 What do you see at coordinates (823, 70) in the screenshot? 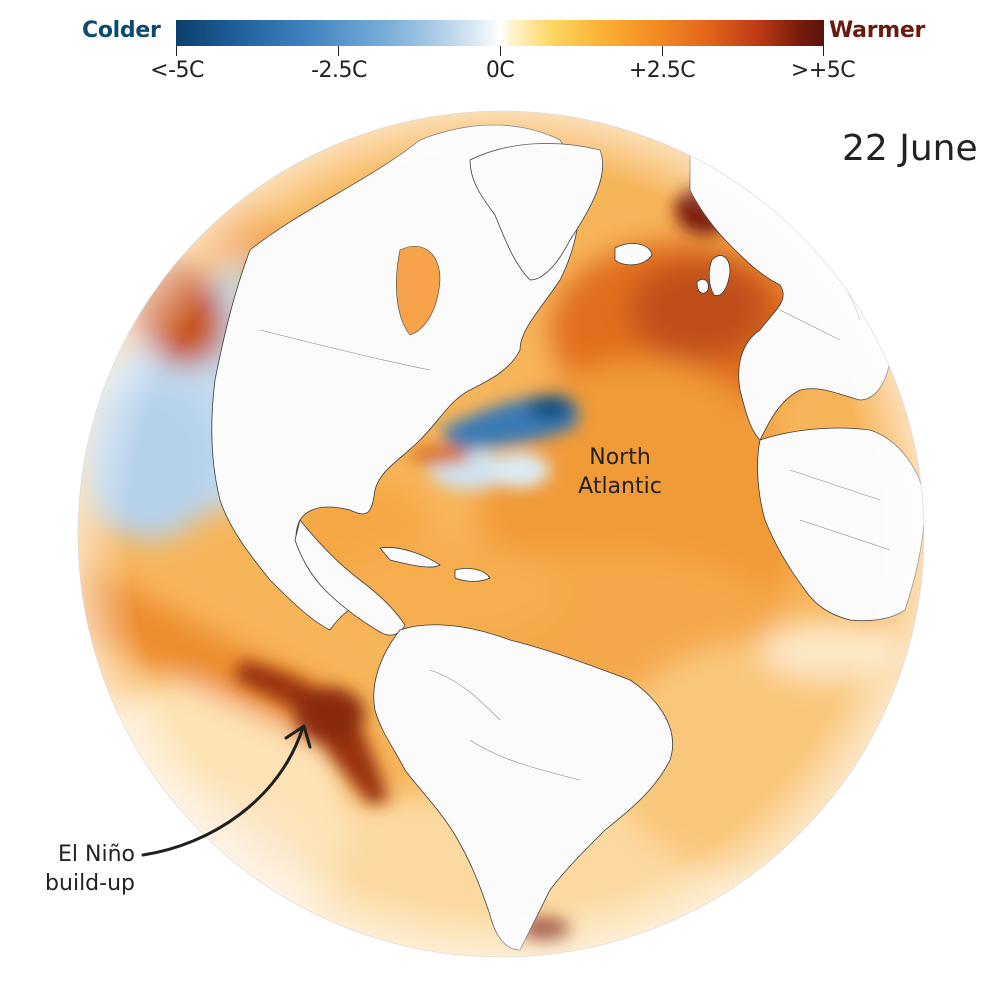
I see `legend-tick-label: >+5C` at bounding box center [823, 70].